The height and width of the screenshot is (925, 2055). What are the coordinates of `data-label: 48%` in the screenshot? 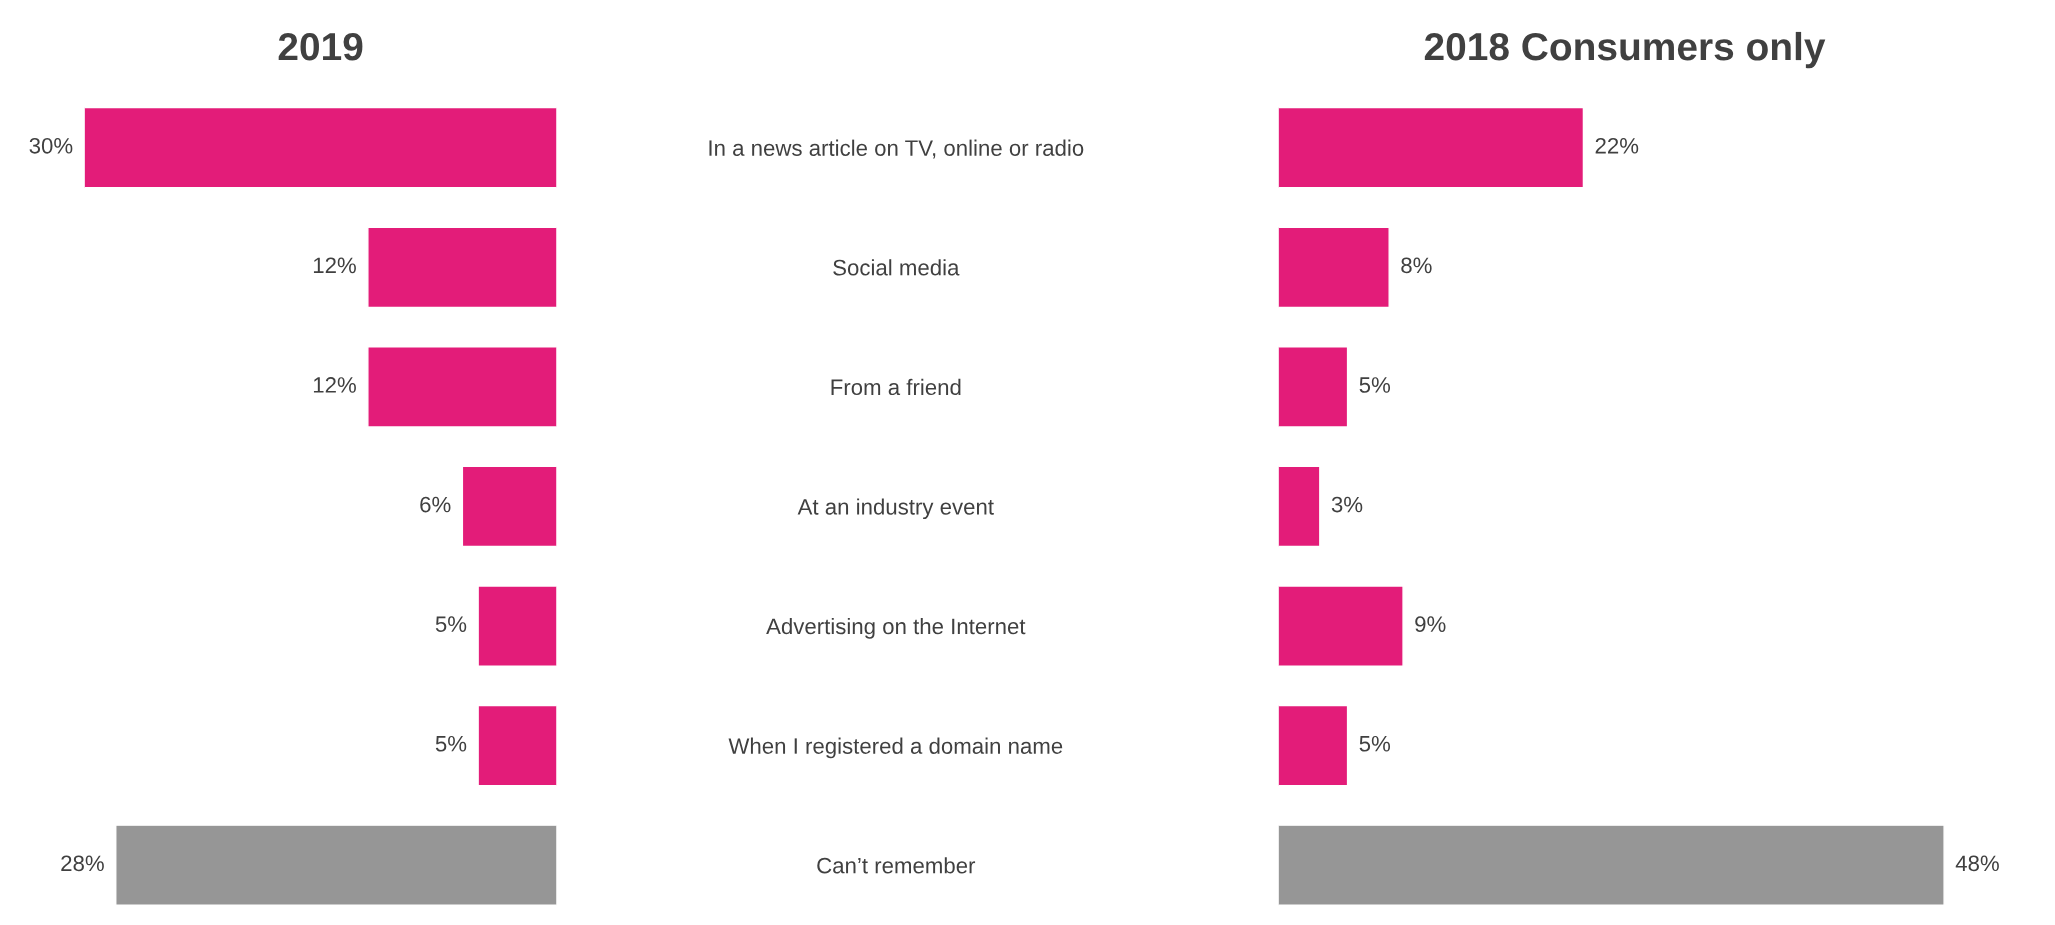 It's located at (1977, 863).